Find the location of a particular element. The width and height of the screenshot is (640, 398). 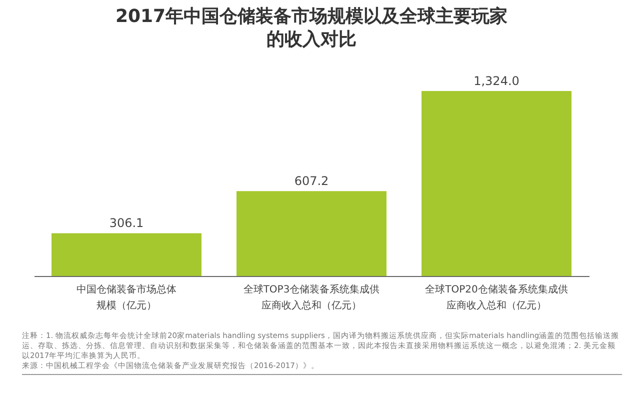

data-label: 1,324.0 is located at coordinates (497, 81).